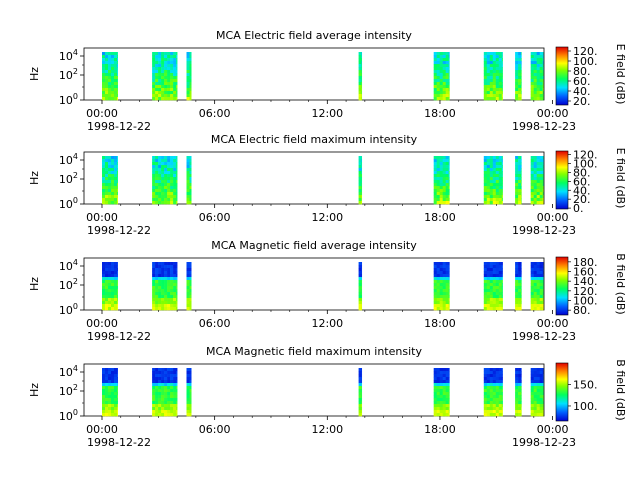 The height and width of the screenshot is (480, 640). I want to click on x-tick-label: 18:00, so click(440, 113).